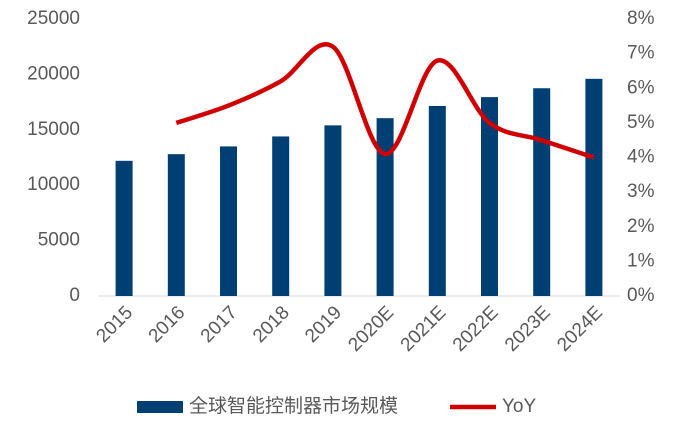  What do you see at coordinates (580, 329) in the screenshot?
I see `x-tick-label: 2024E` at bounding box center [580, 329].